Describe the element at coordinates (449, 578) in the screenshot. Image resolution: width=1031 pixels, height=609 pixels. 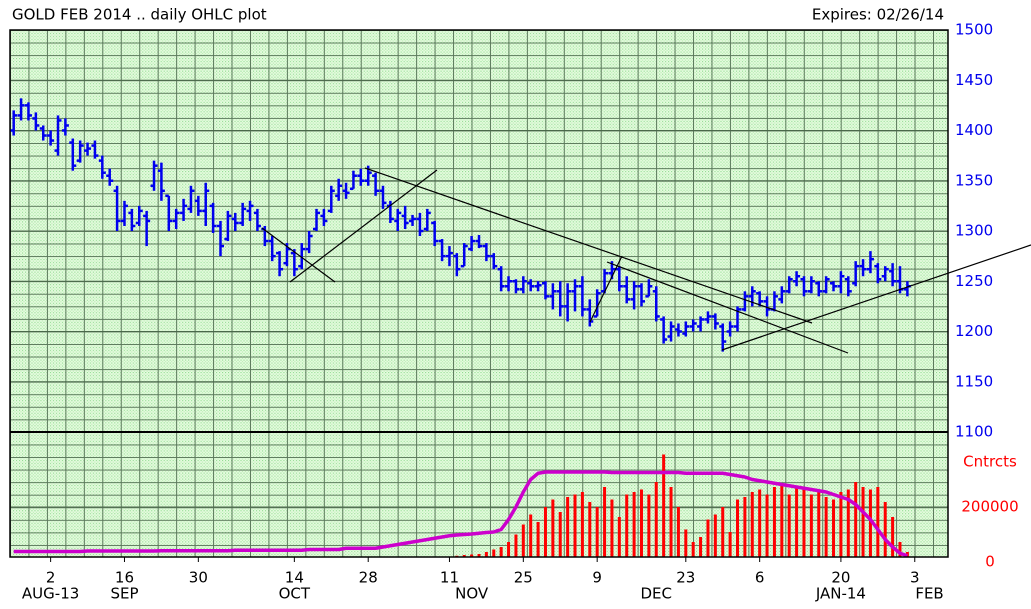
I see `x-tick-label: 11` at that location.